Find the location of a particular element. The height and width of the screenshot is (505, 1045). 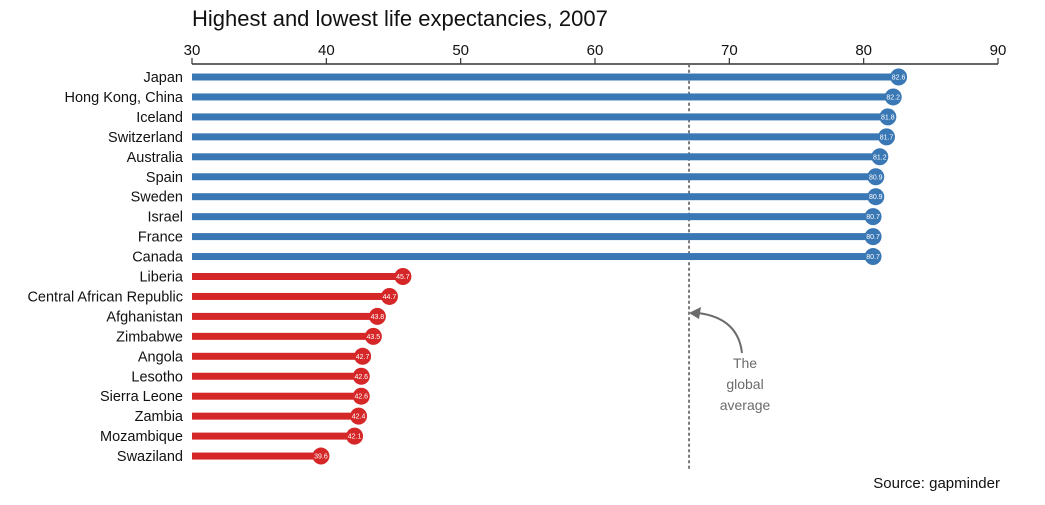

value-label: 81.2 is located at coordinates (880, 157).